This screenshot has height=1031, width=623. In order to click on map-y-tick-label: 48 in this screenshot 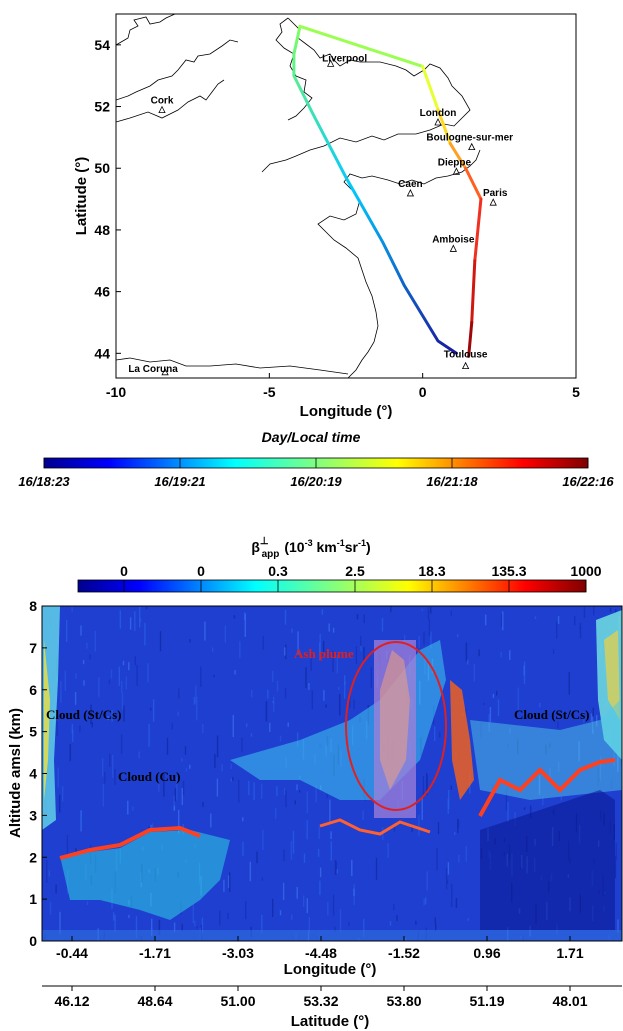, I will do `click(102, 230)`.